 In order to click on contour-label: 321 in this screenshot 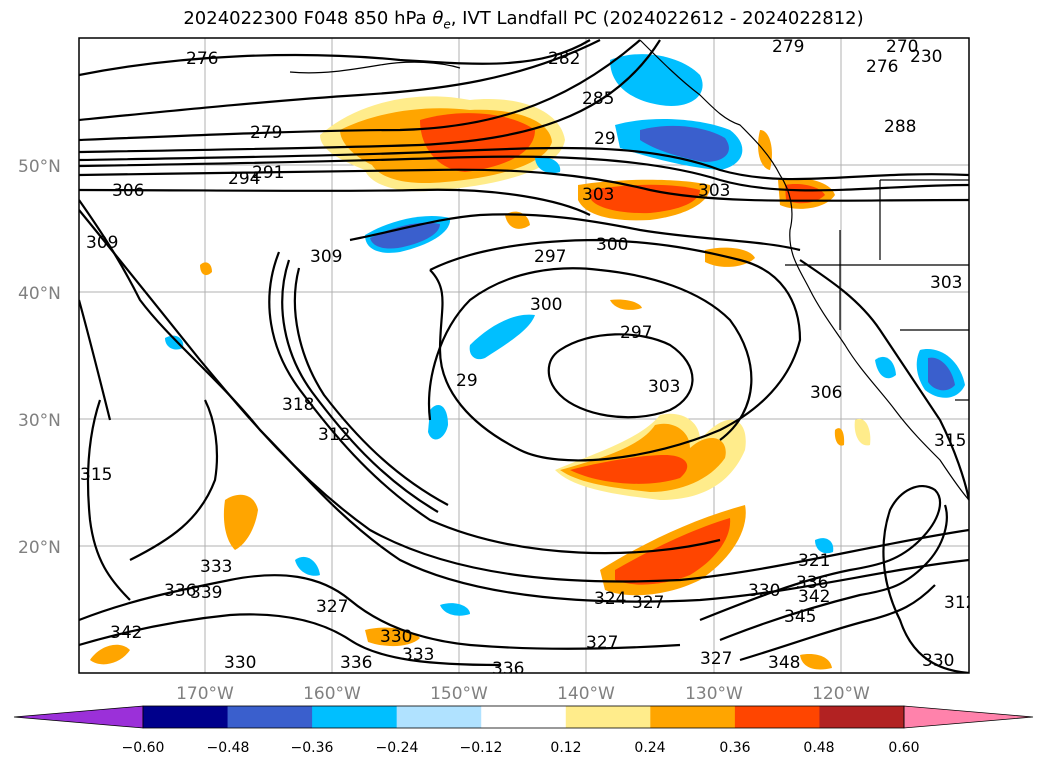, I will do `click(814, 561)`.